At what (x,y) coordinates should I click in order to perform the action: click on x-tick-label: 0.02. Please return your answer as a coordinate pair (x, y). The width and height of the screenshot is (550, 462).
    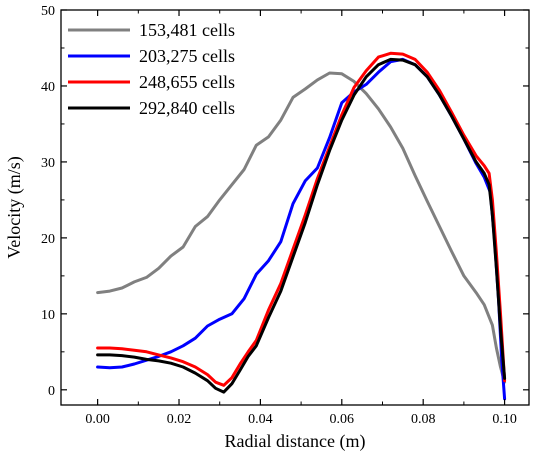
    Looking at the image, I should click on (179, 419).